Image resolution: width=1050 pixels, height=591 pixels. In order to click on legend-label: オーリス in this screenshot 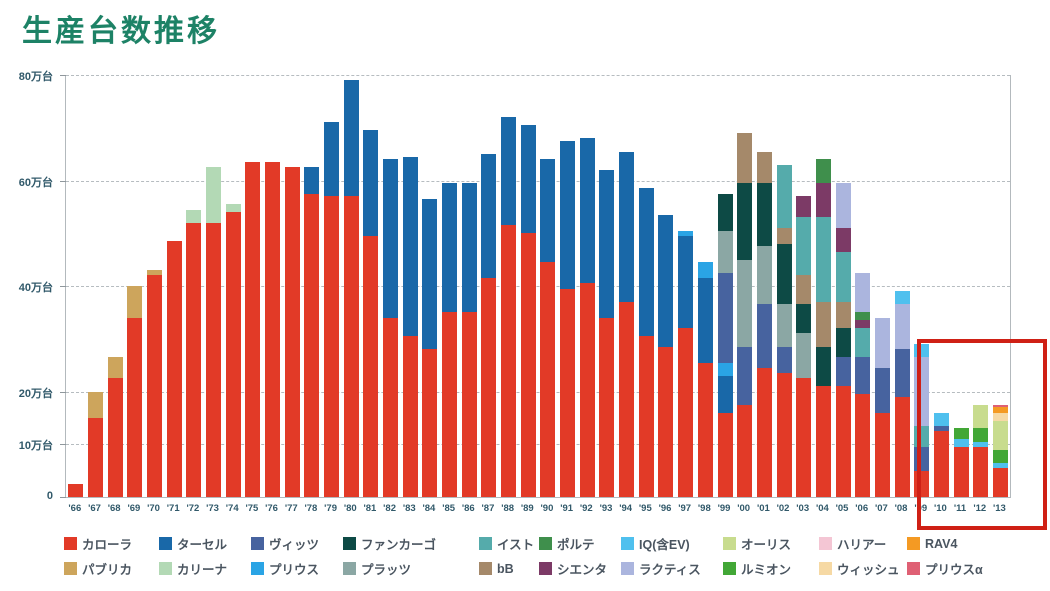, I will do `click(766, 545)`.